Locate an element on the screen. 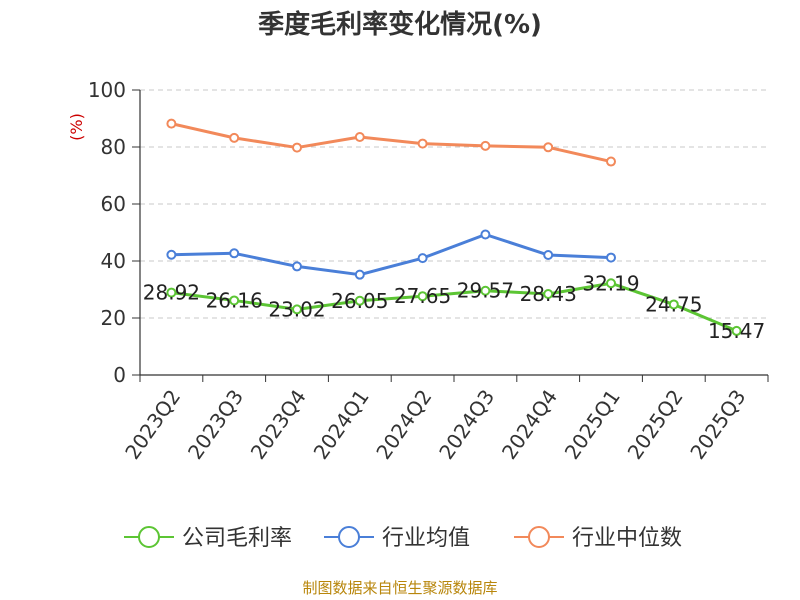 The height and width of the screenshot is (600, 800). data-label: 28.92 is located at coordinates (171, 293).